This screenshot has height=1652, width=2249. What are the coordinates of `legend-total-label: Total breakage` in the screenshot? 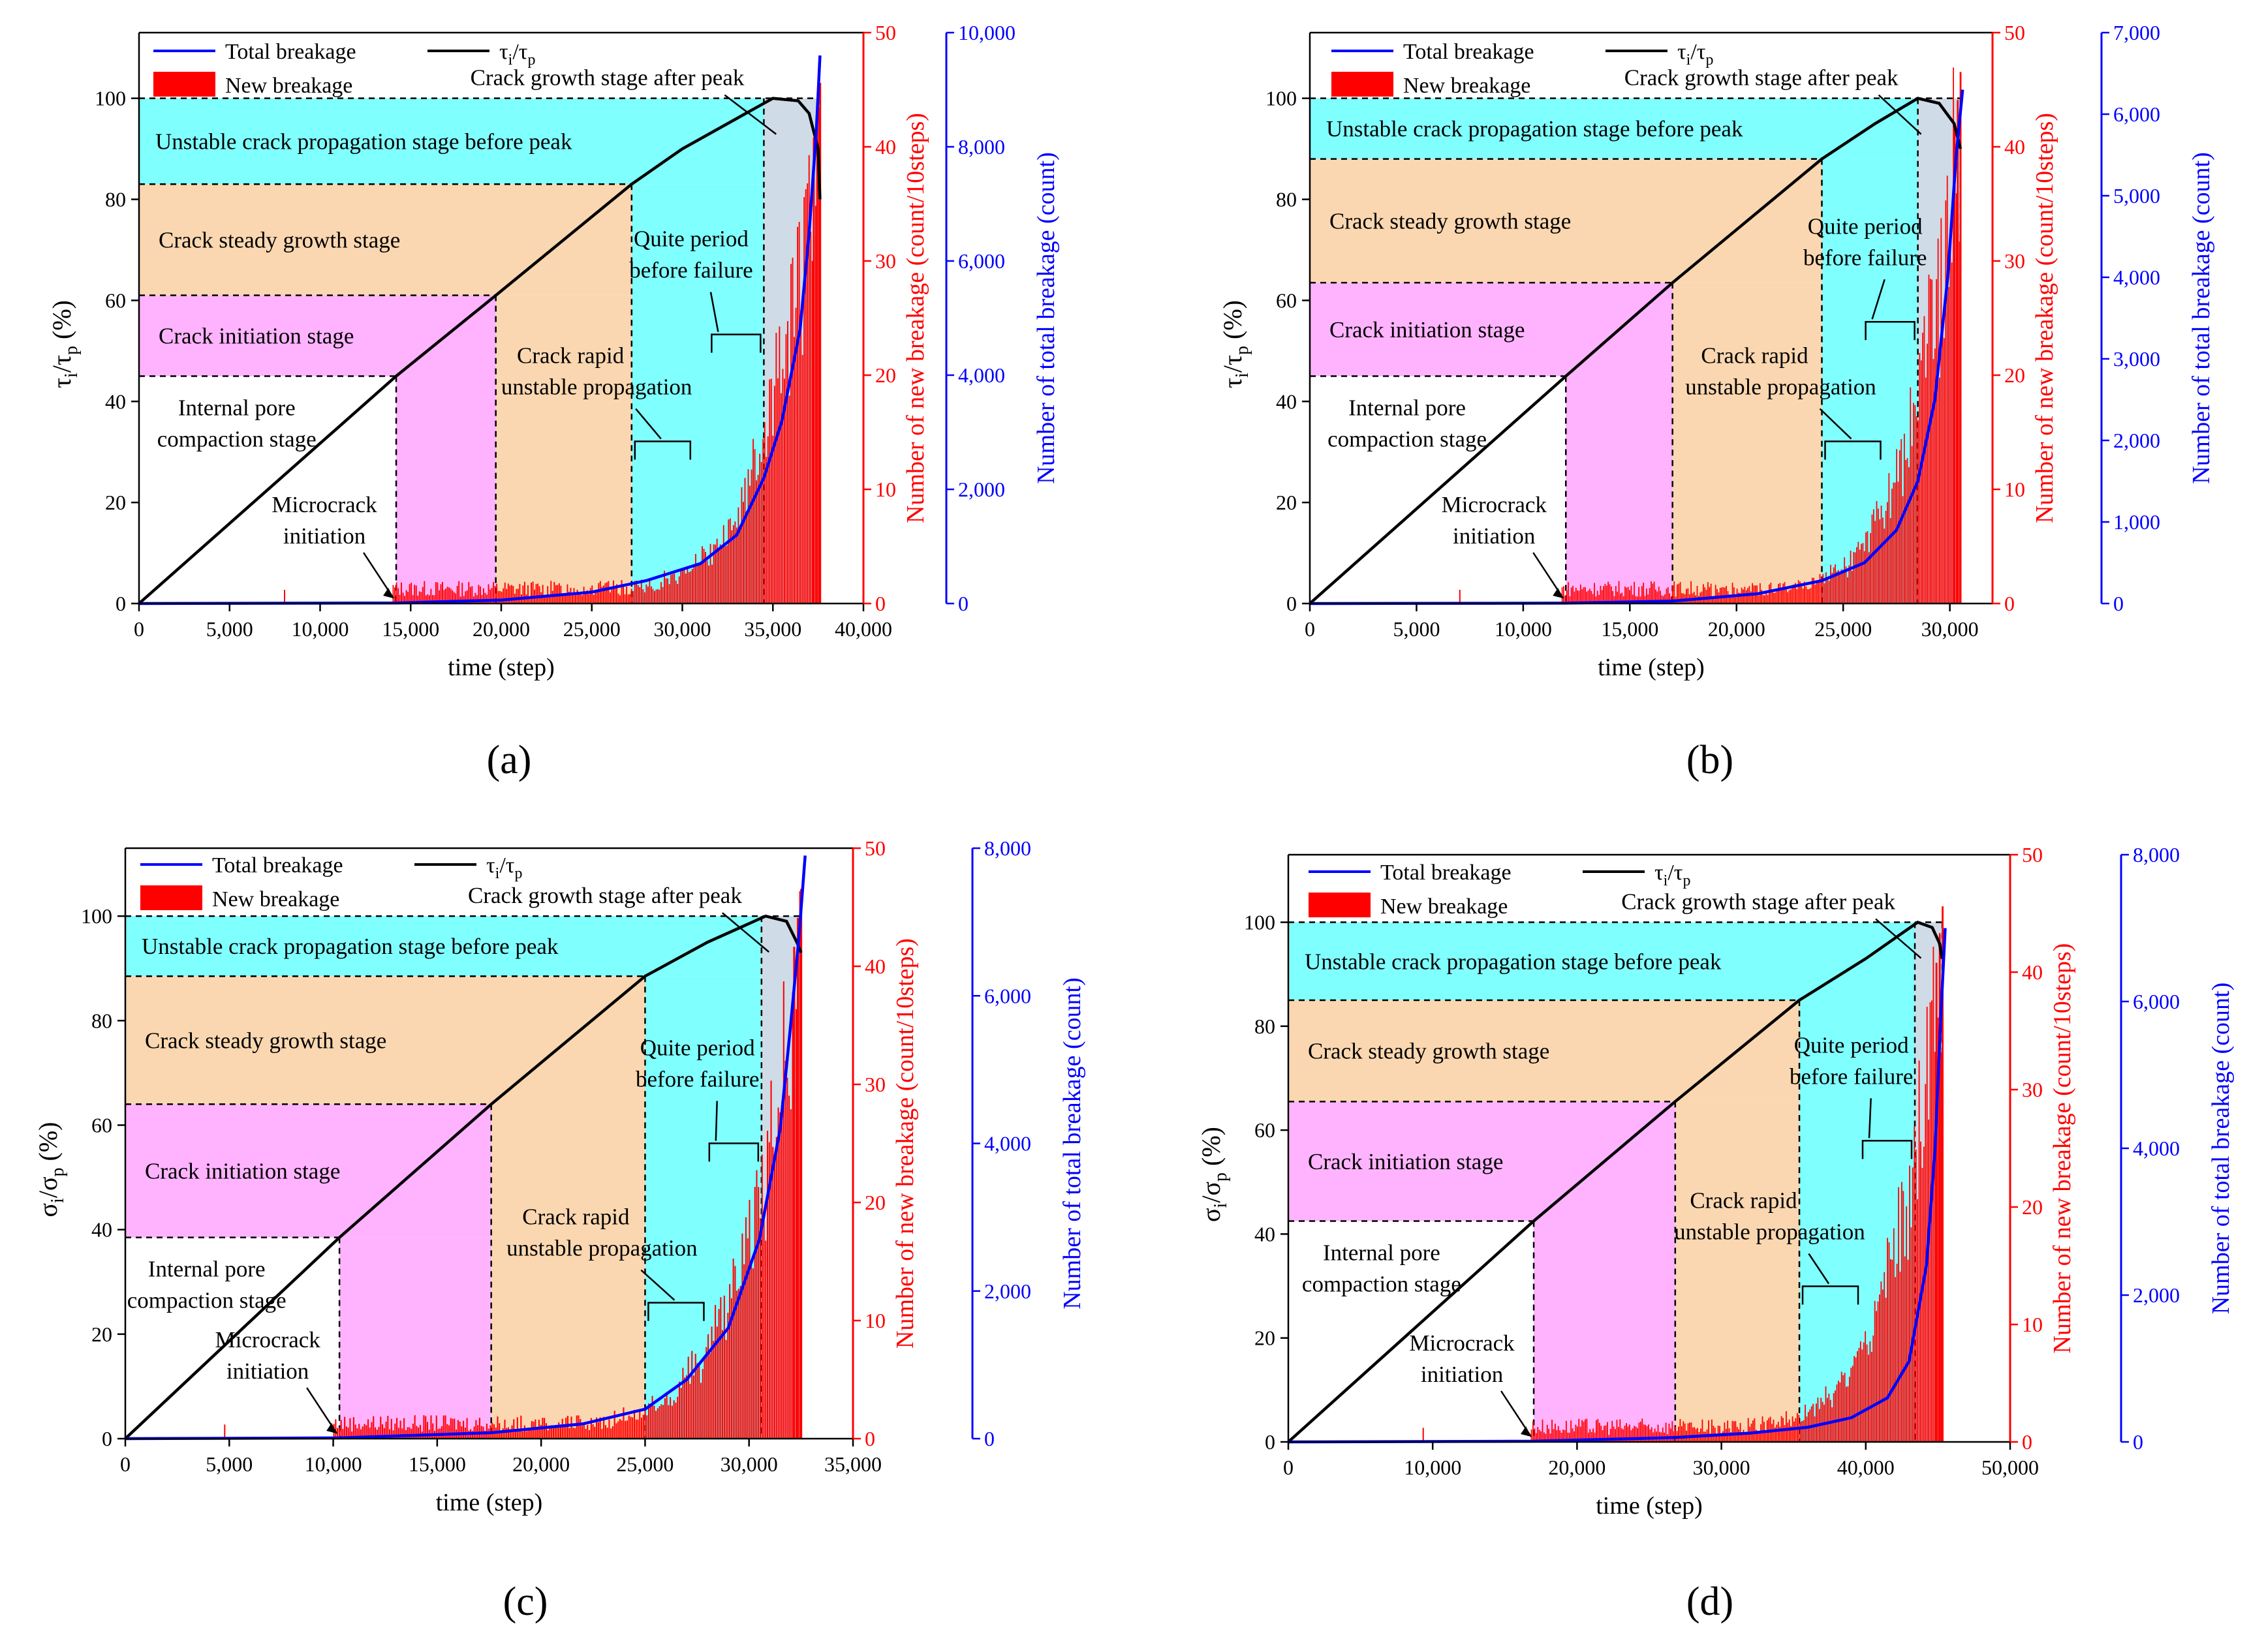 It's located at (277, 865).